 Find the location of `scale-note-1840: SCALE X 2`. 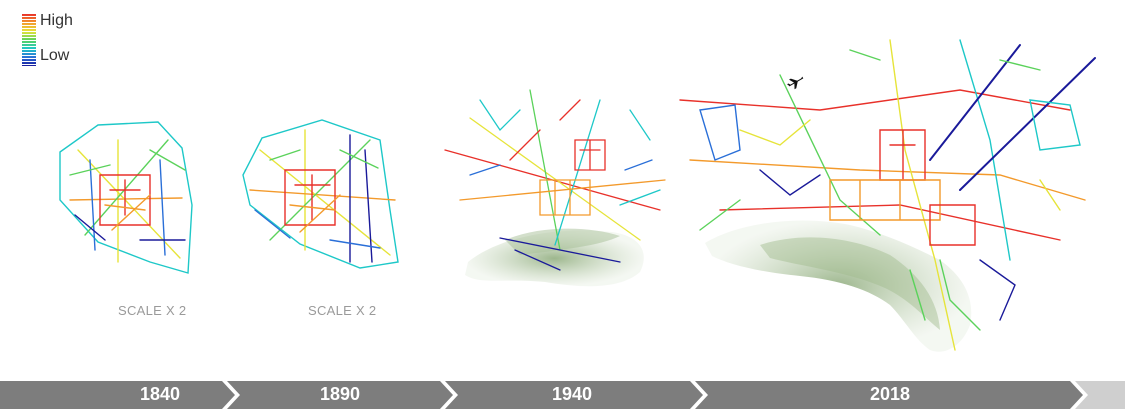

scale-note-1840: SCALE X 2 is located at coordinates (152, 310).